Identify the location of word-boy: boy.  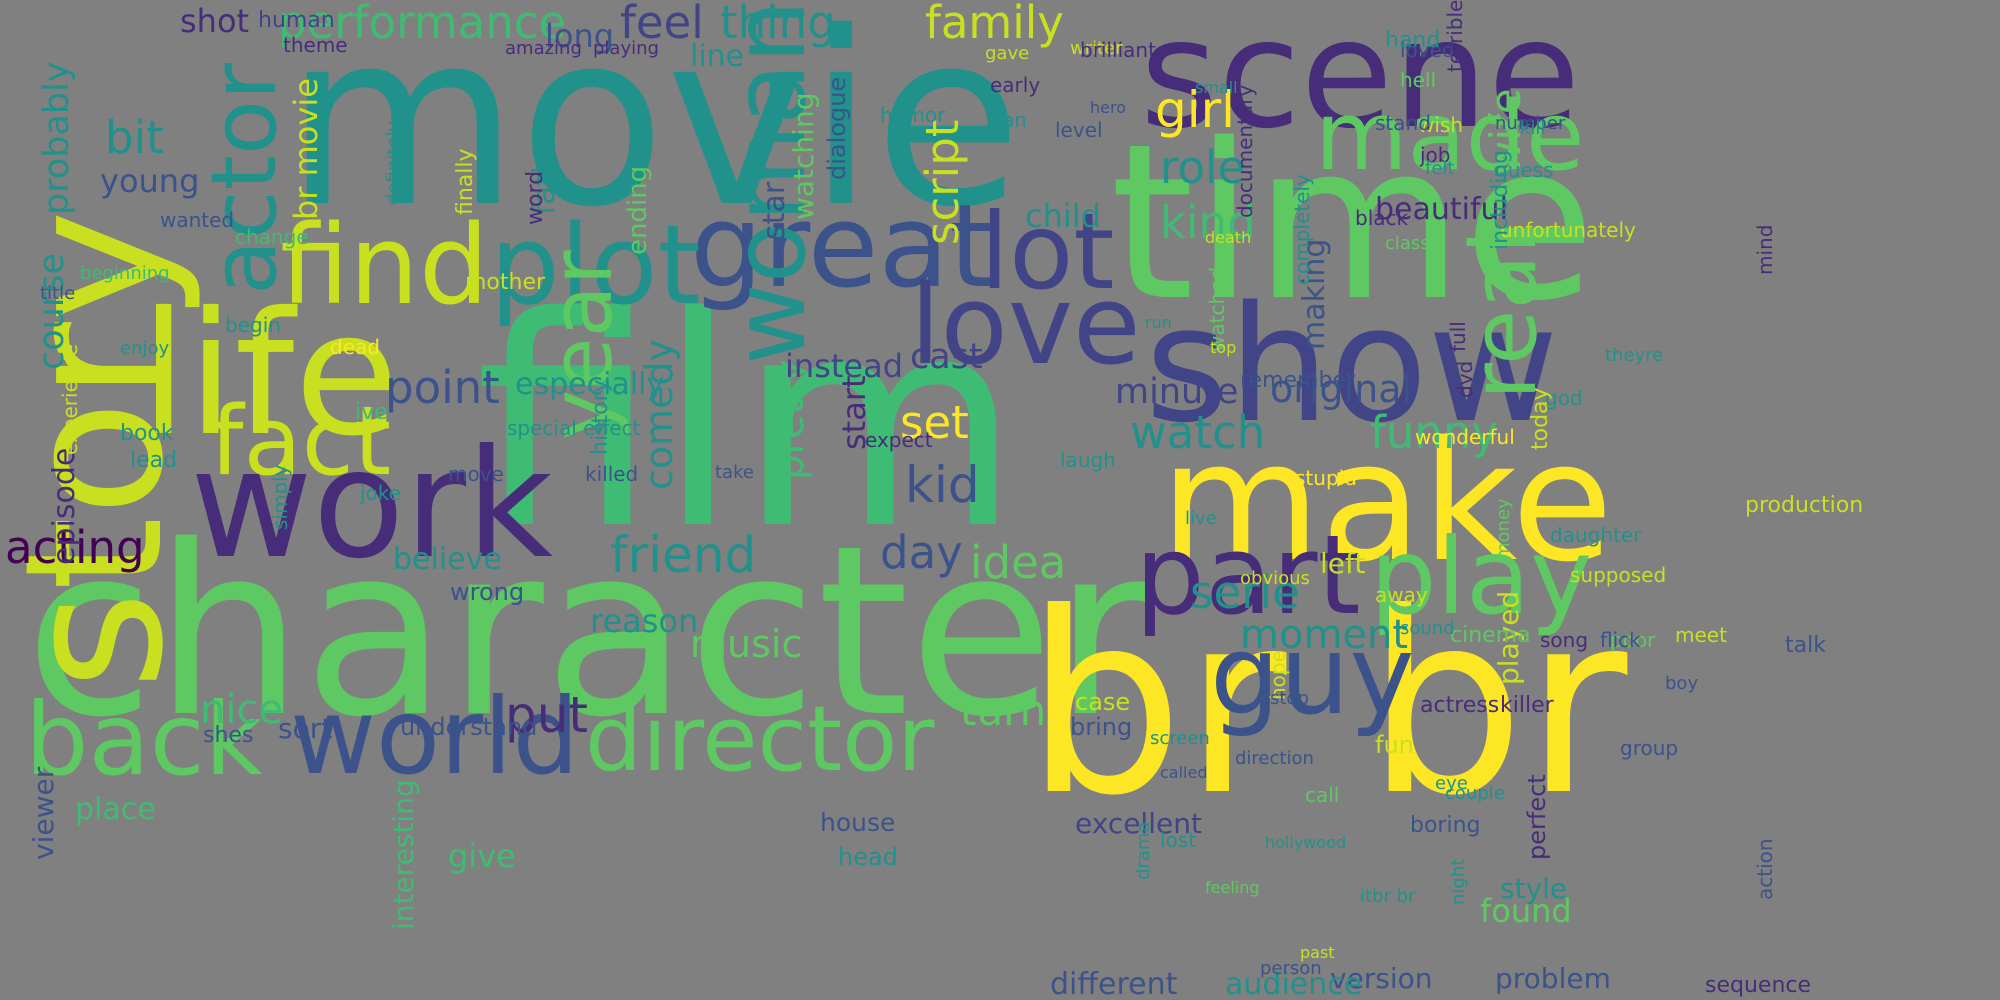
(1682, 683).